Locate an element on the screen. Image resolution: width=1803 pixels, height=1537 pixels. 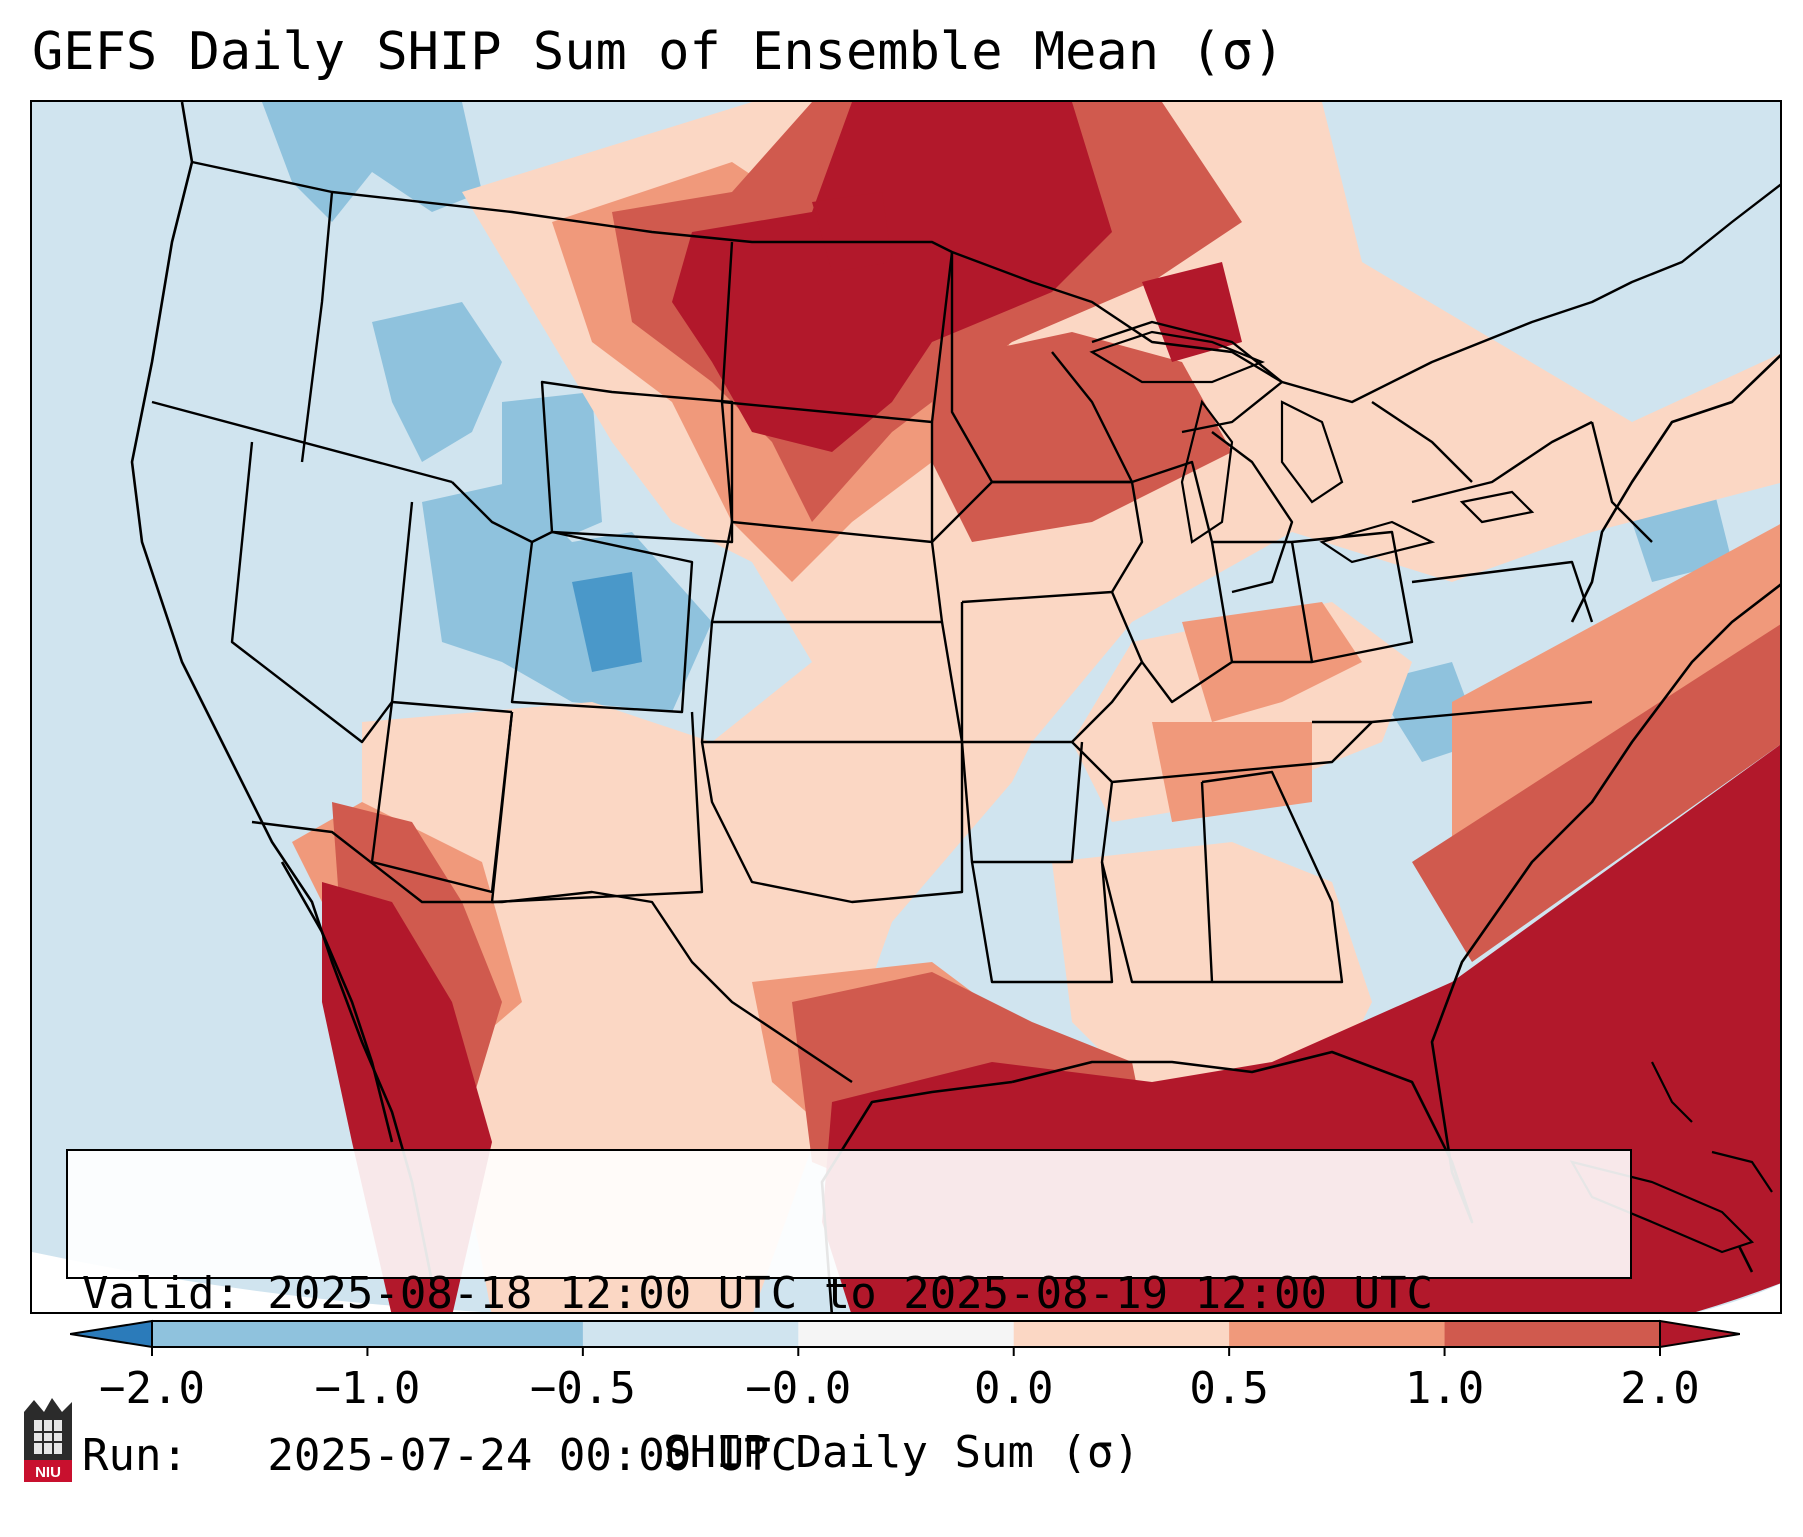
us-canada-border is located at coordinates (737, 272).